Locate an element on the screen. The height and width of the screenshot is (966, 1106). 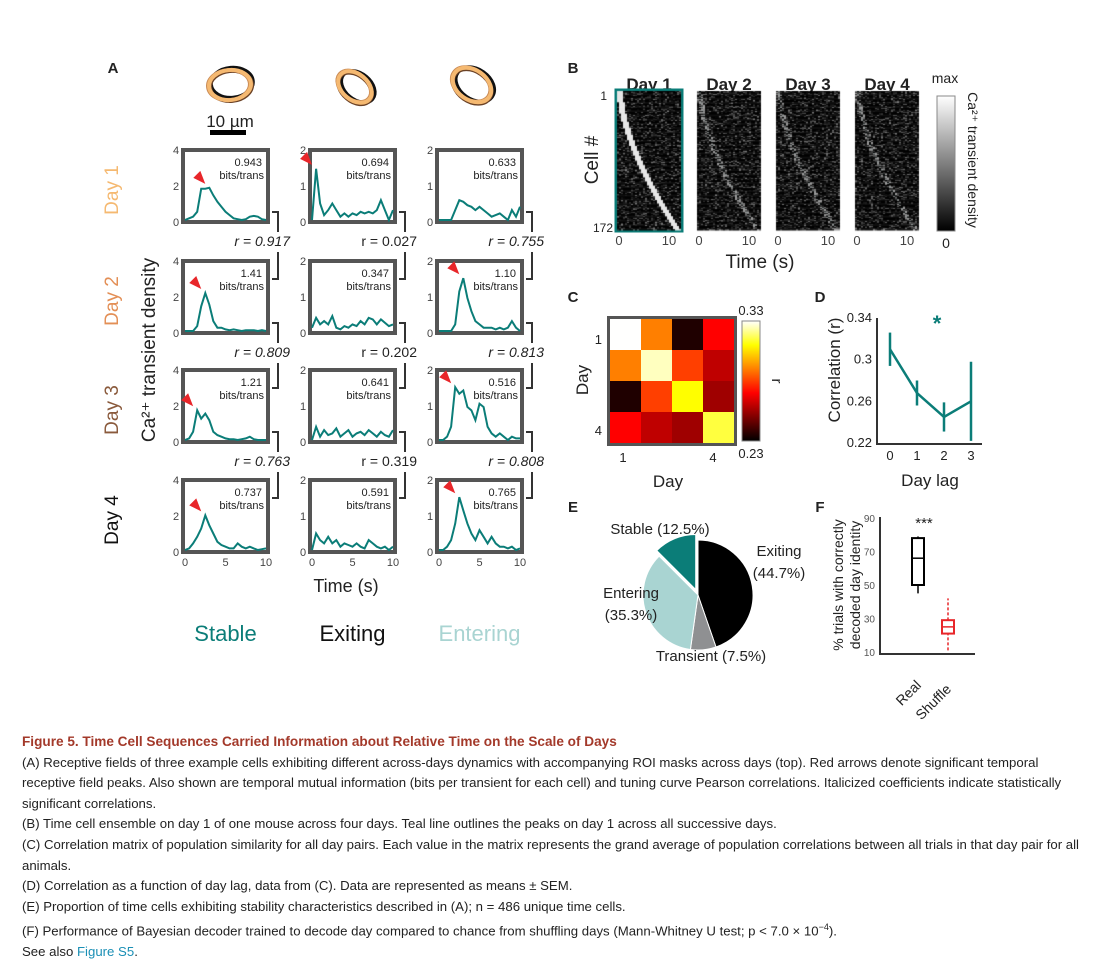
pie-label-exiting: Exiting is located at coordinates (778, 551).